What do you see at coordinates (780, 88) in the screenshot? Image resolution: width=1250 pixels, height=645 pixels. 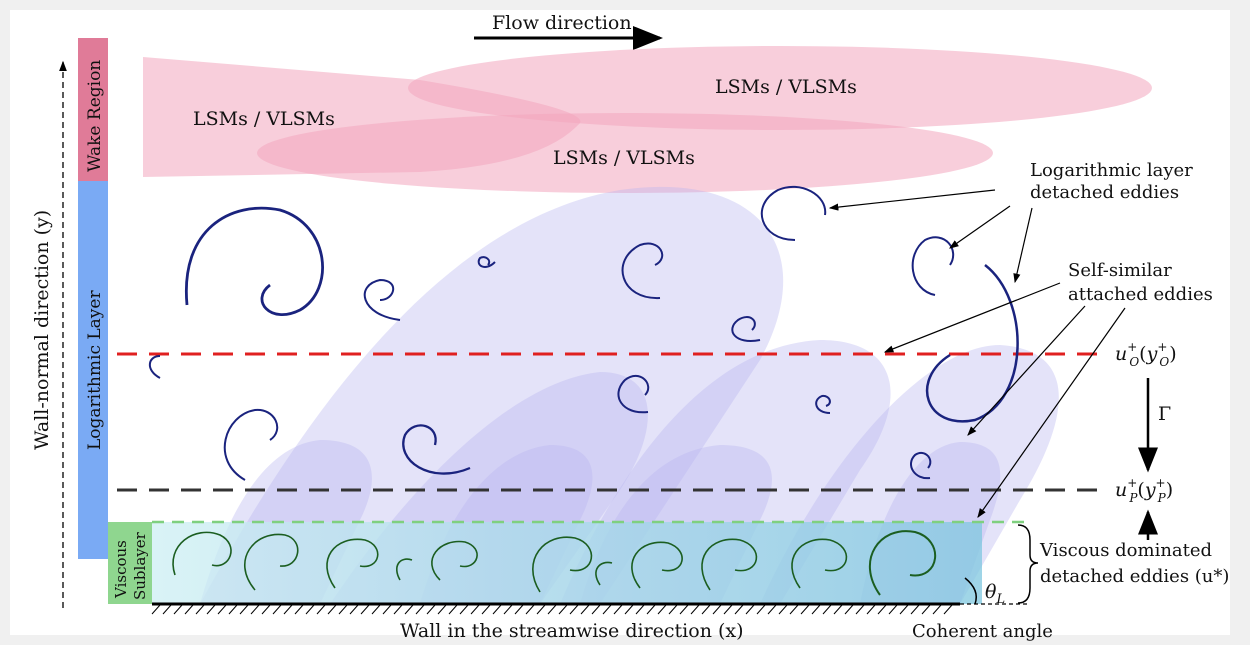 I see `lsm-shape-upper` at bounding box center [780, 88].